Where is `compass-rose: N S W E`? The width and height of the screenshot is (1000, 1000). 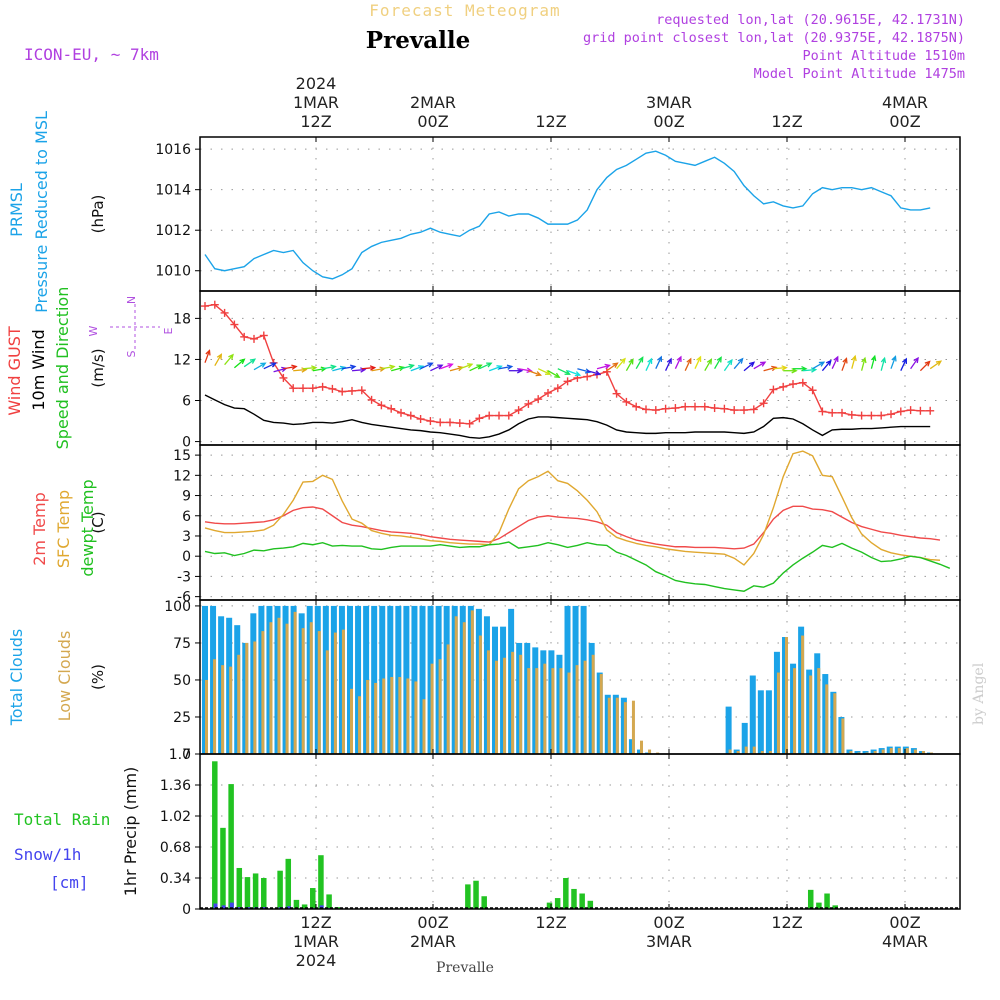
compass-rose: N S W E is located at coordinates (131, 327).